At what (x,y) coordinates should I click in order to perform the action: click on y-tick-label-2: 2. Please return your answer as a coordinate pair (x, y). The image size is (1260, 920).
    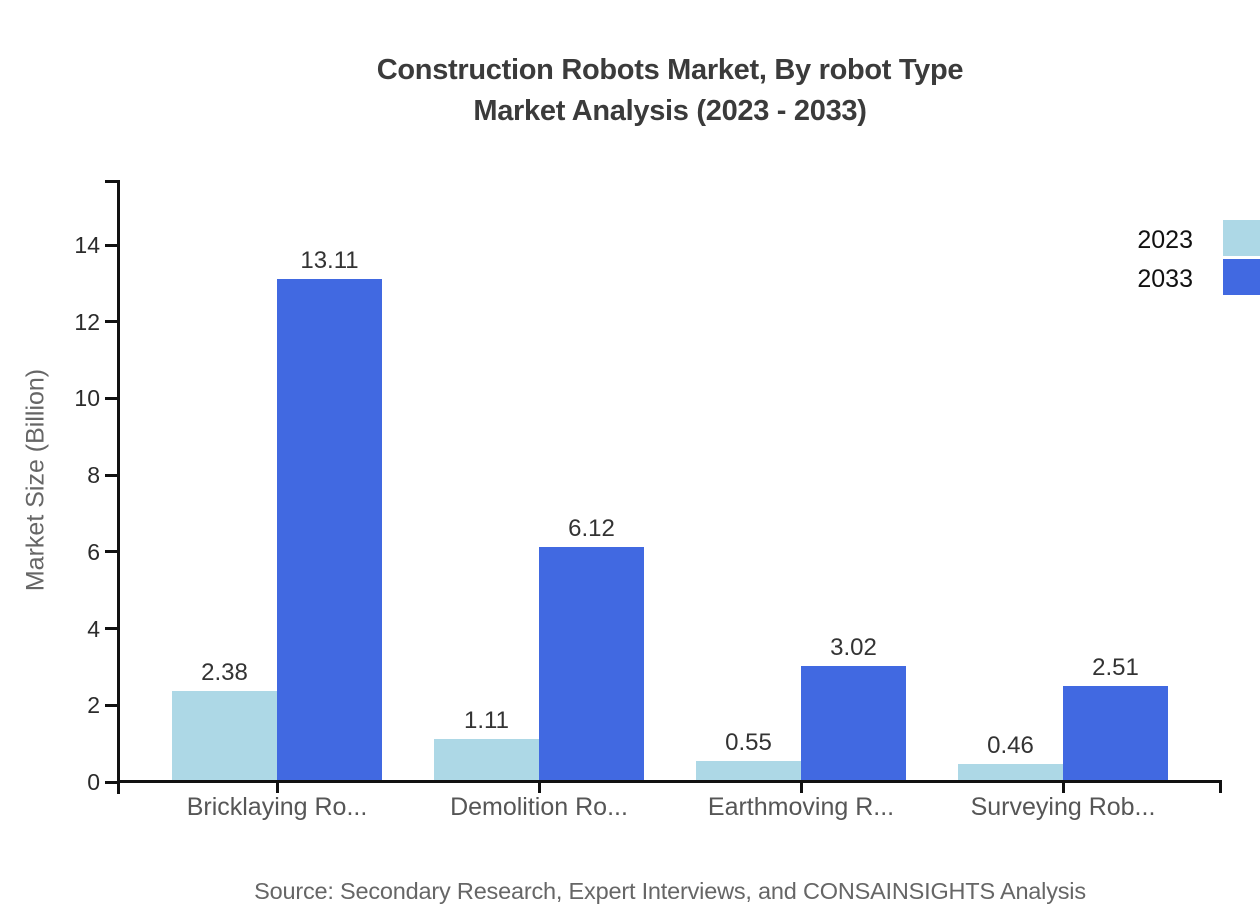
    Looking at the image, I should click on (93, 705).